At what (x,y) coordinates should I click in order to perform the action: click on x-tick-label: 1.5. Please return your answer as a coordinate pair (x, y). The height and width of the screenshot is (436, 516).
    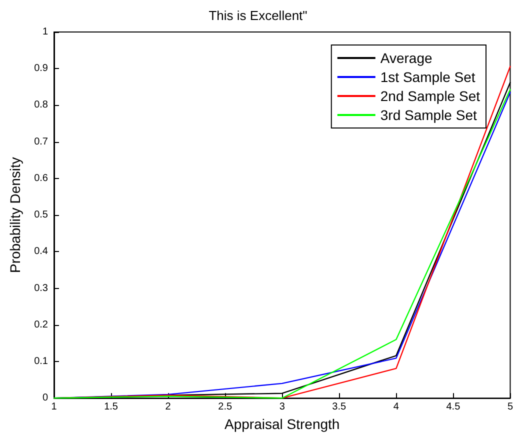
    Looking at the image, I should click on (111, 407).